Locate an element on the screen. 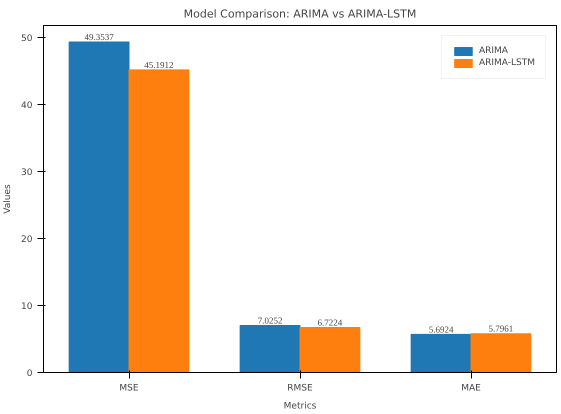 The image size is (561, 414). data-label: 7.0252 is located at coordinates (270, 320).